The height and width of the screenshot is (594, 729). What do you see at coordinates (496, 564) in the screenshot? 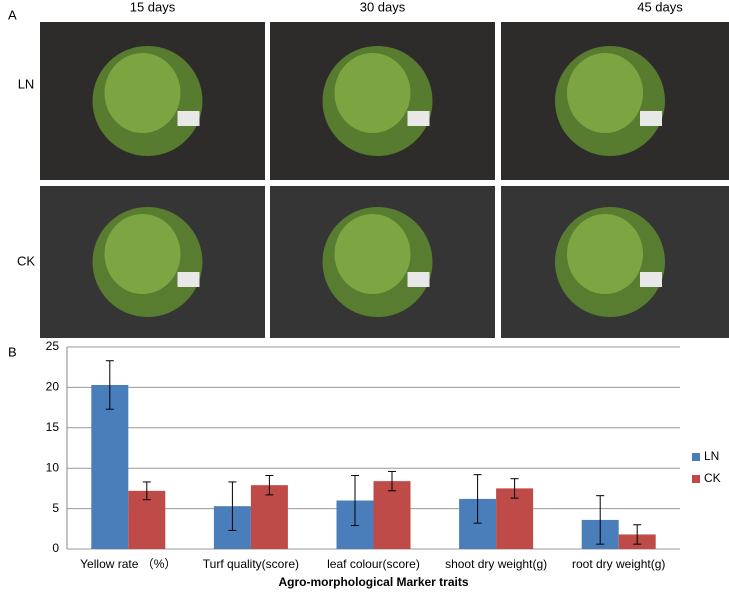
I see `x-tick-label: shoot dry weight(g)` at bounding box center [496, 564].